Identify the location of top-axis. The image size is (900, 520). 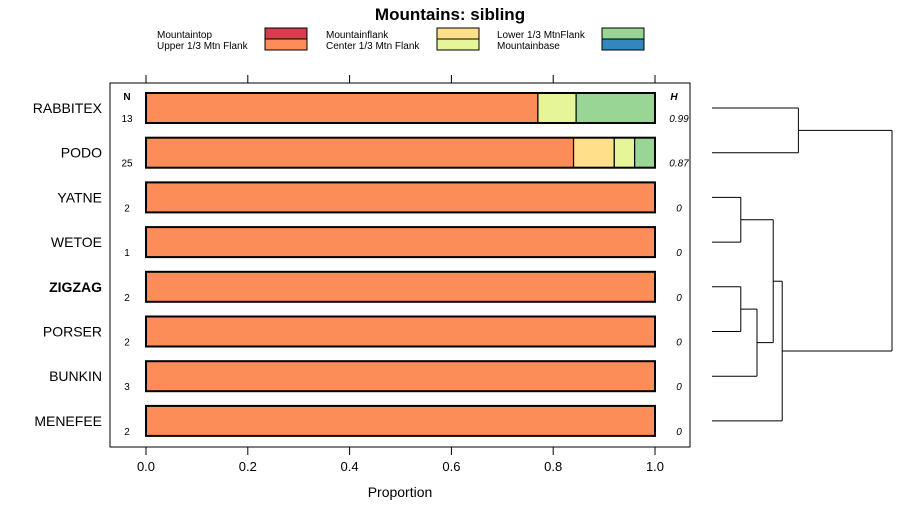
(400, 79).